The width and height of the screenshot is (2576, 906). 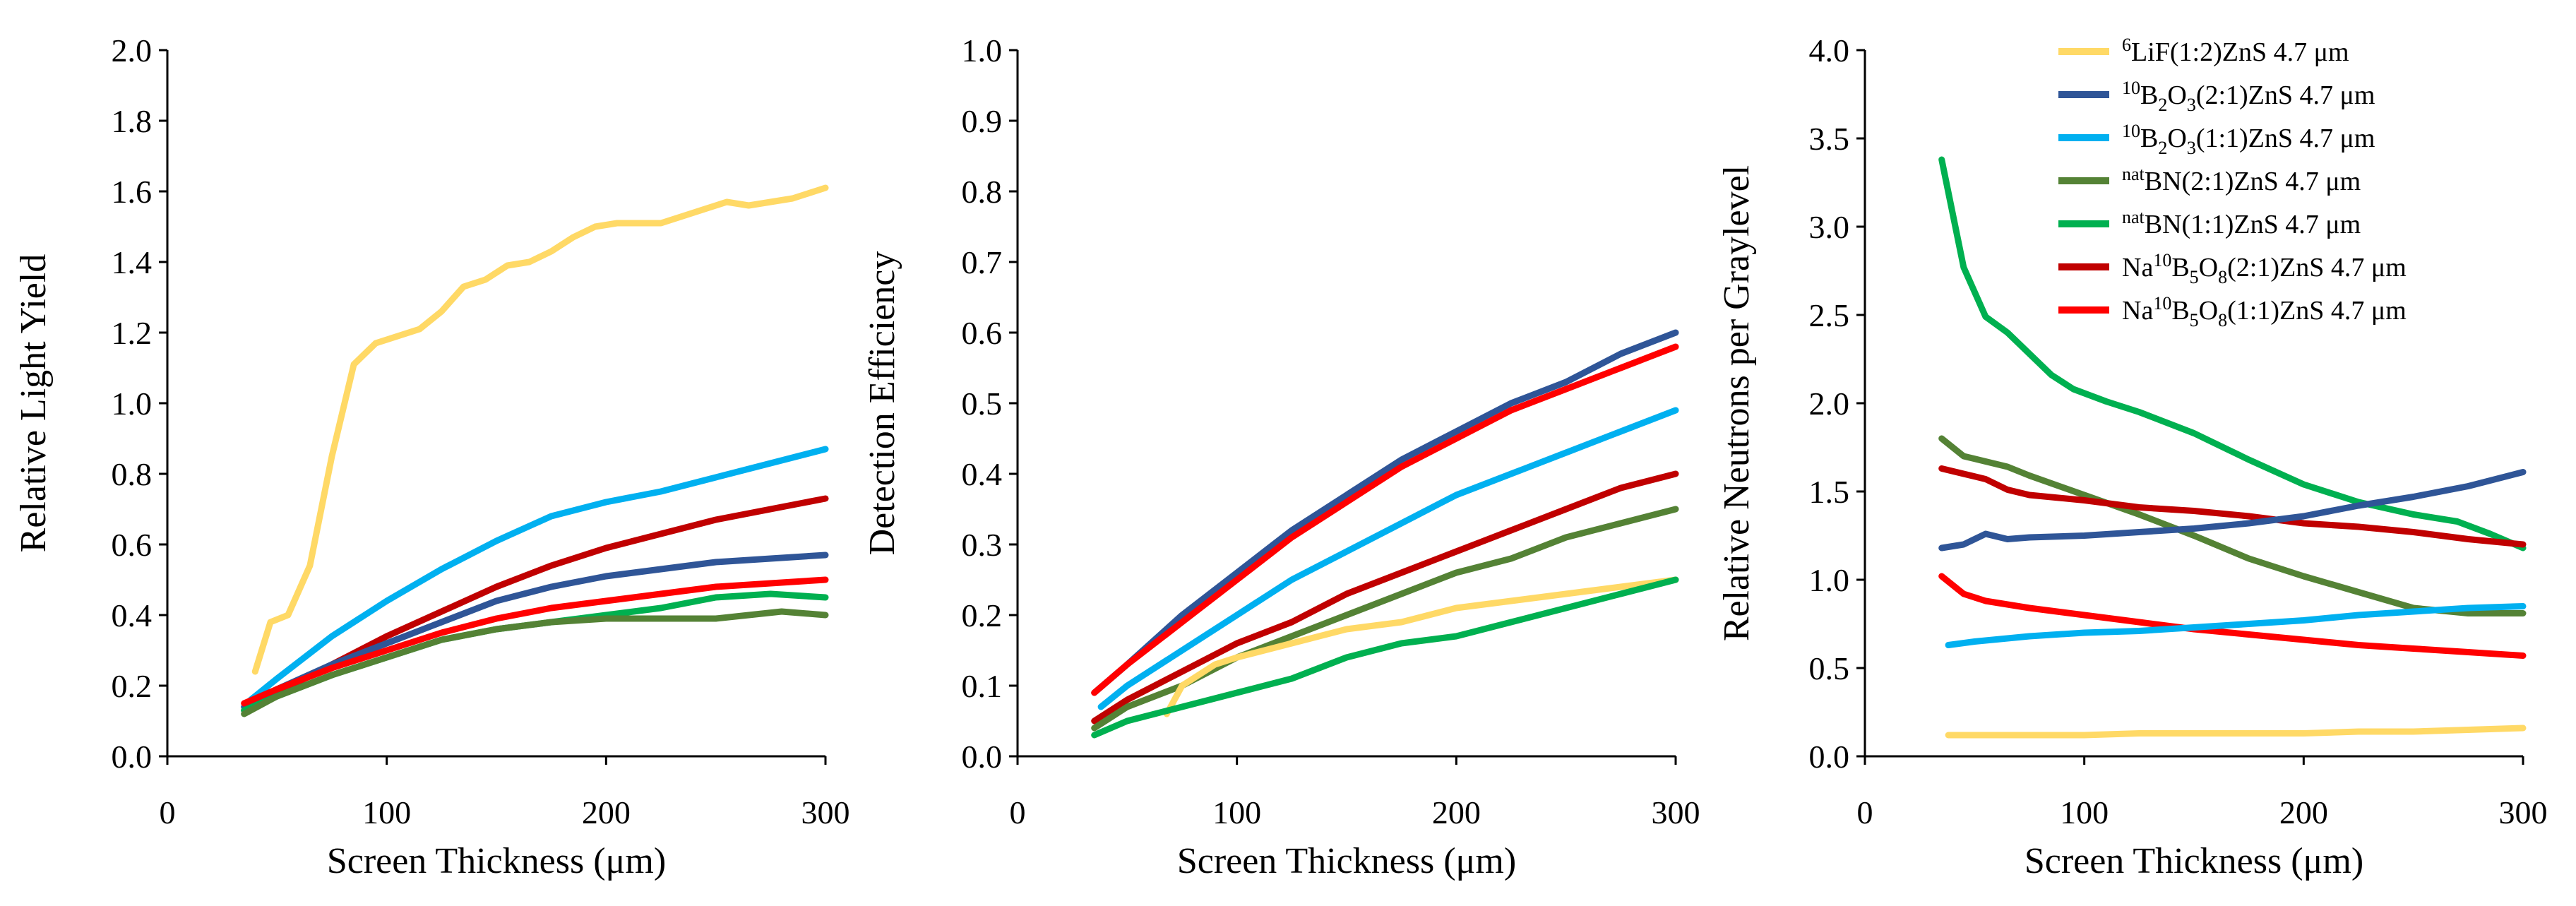 I want to click on y-tick-label: 4.0, so click(x=1829, y=50).